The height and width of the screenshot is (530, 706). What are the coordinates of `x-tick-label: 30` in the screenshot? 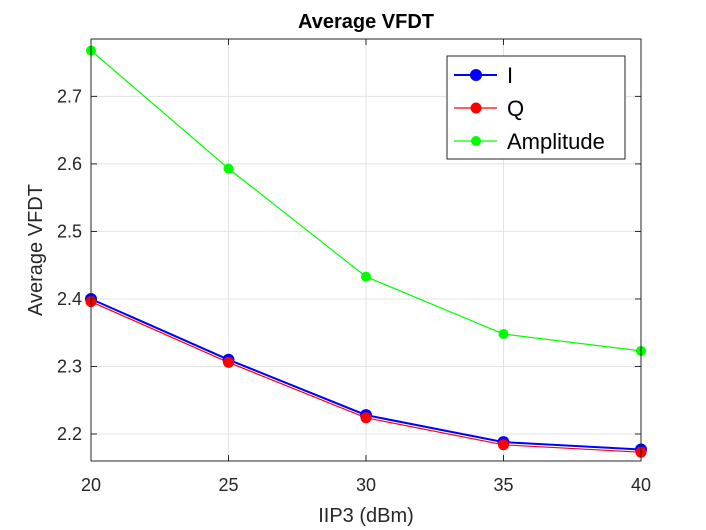 It's located at (366, 485).